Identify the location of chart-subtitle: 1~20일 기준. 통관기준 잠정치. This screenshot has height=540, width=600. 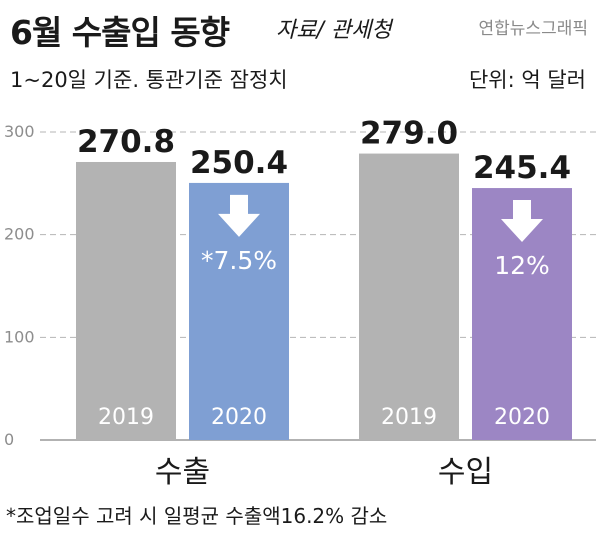
(149, 80).